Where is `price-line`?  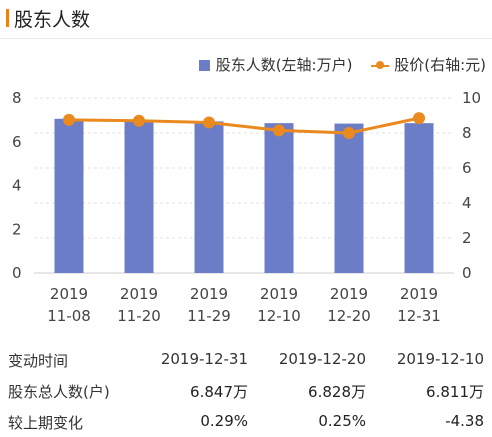 price-line is located at coordinates (244, 125).